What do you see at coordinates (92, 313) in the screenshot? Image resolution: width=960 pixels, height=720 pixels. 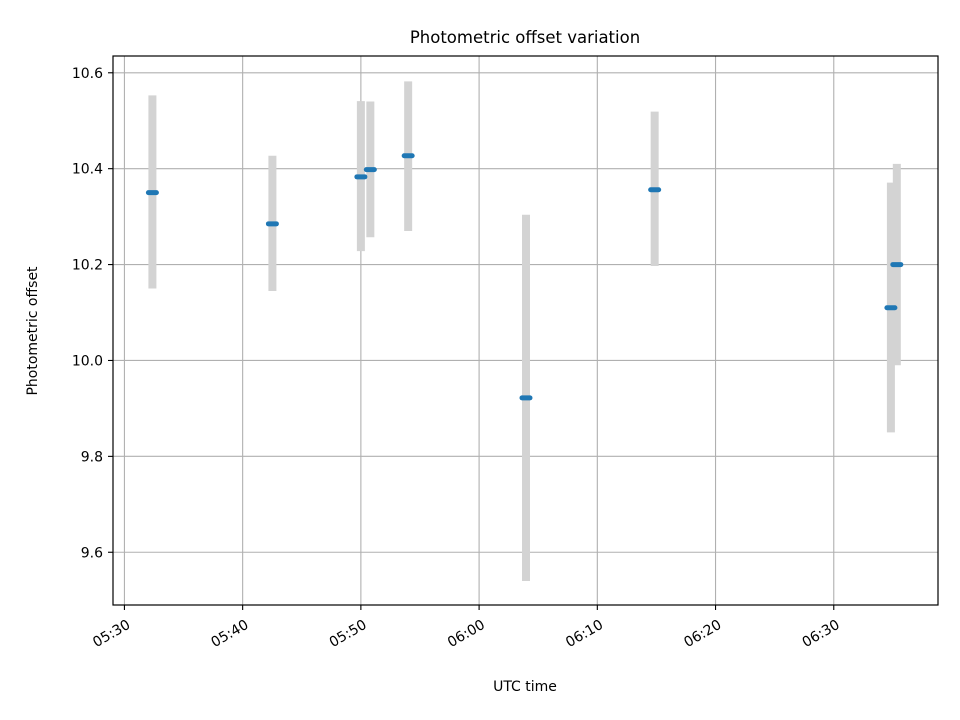 I see `y-axis: 9.6 9.8 10.0 10.2 10.4 10.6` at bounding box center [92, 313].